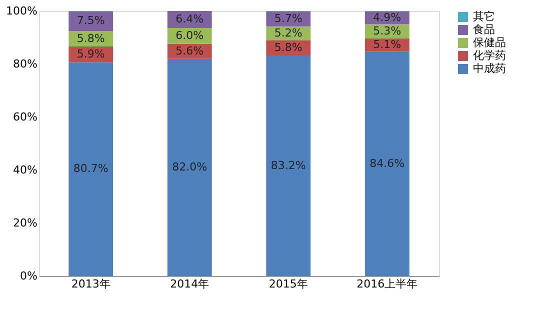 The image size is (551, 323). What do you see at coordinates (387, 45) in the screenshot?
I see `data-label: 5.1%` at bounding box center [387, 45].